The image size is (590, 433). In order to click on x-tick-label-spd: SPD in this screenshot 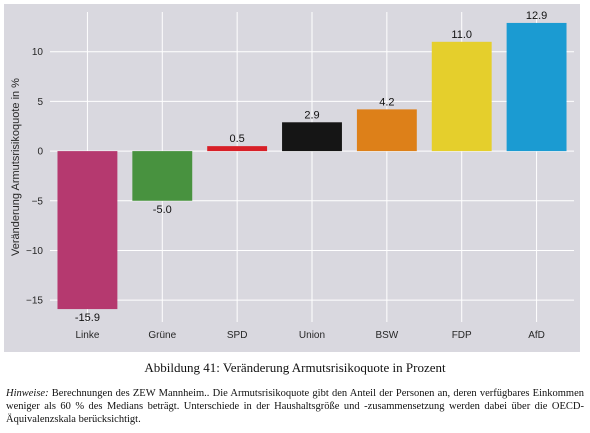, I will do `click(237, 335)`.